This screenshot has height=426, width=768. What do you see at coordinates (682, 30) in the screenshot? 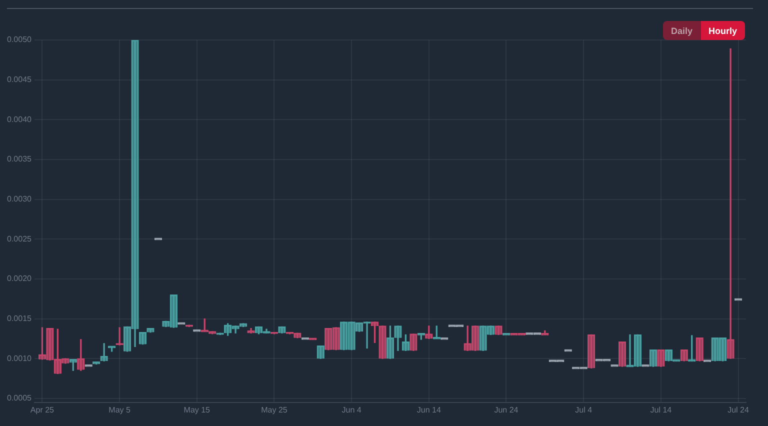
I see `text: Daily` at bounding box center [682, 30].